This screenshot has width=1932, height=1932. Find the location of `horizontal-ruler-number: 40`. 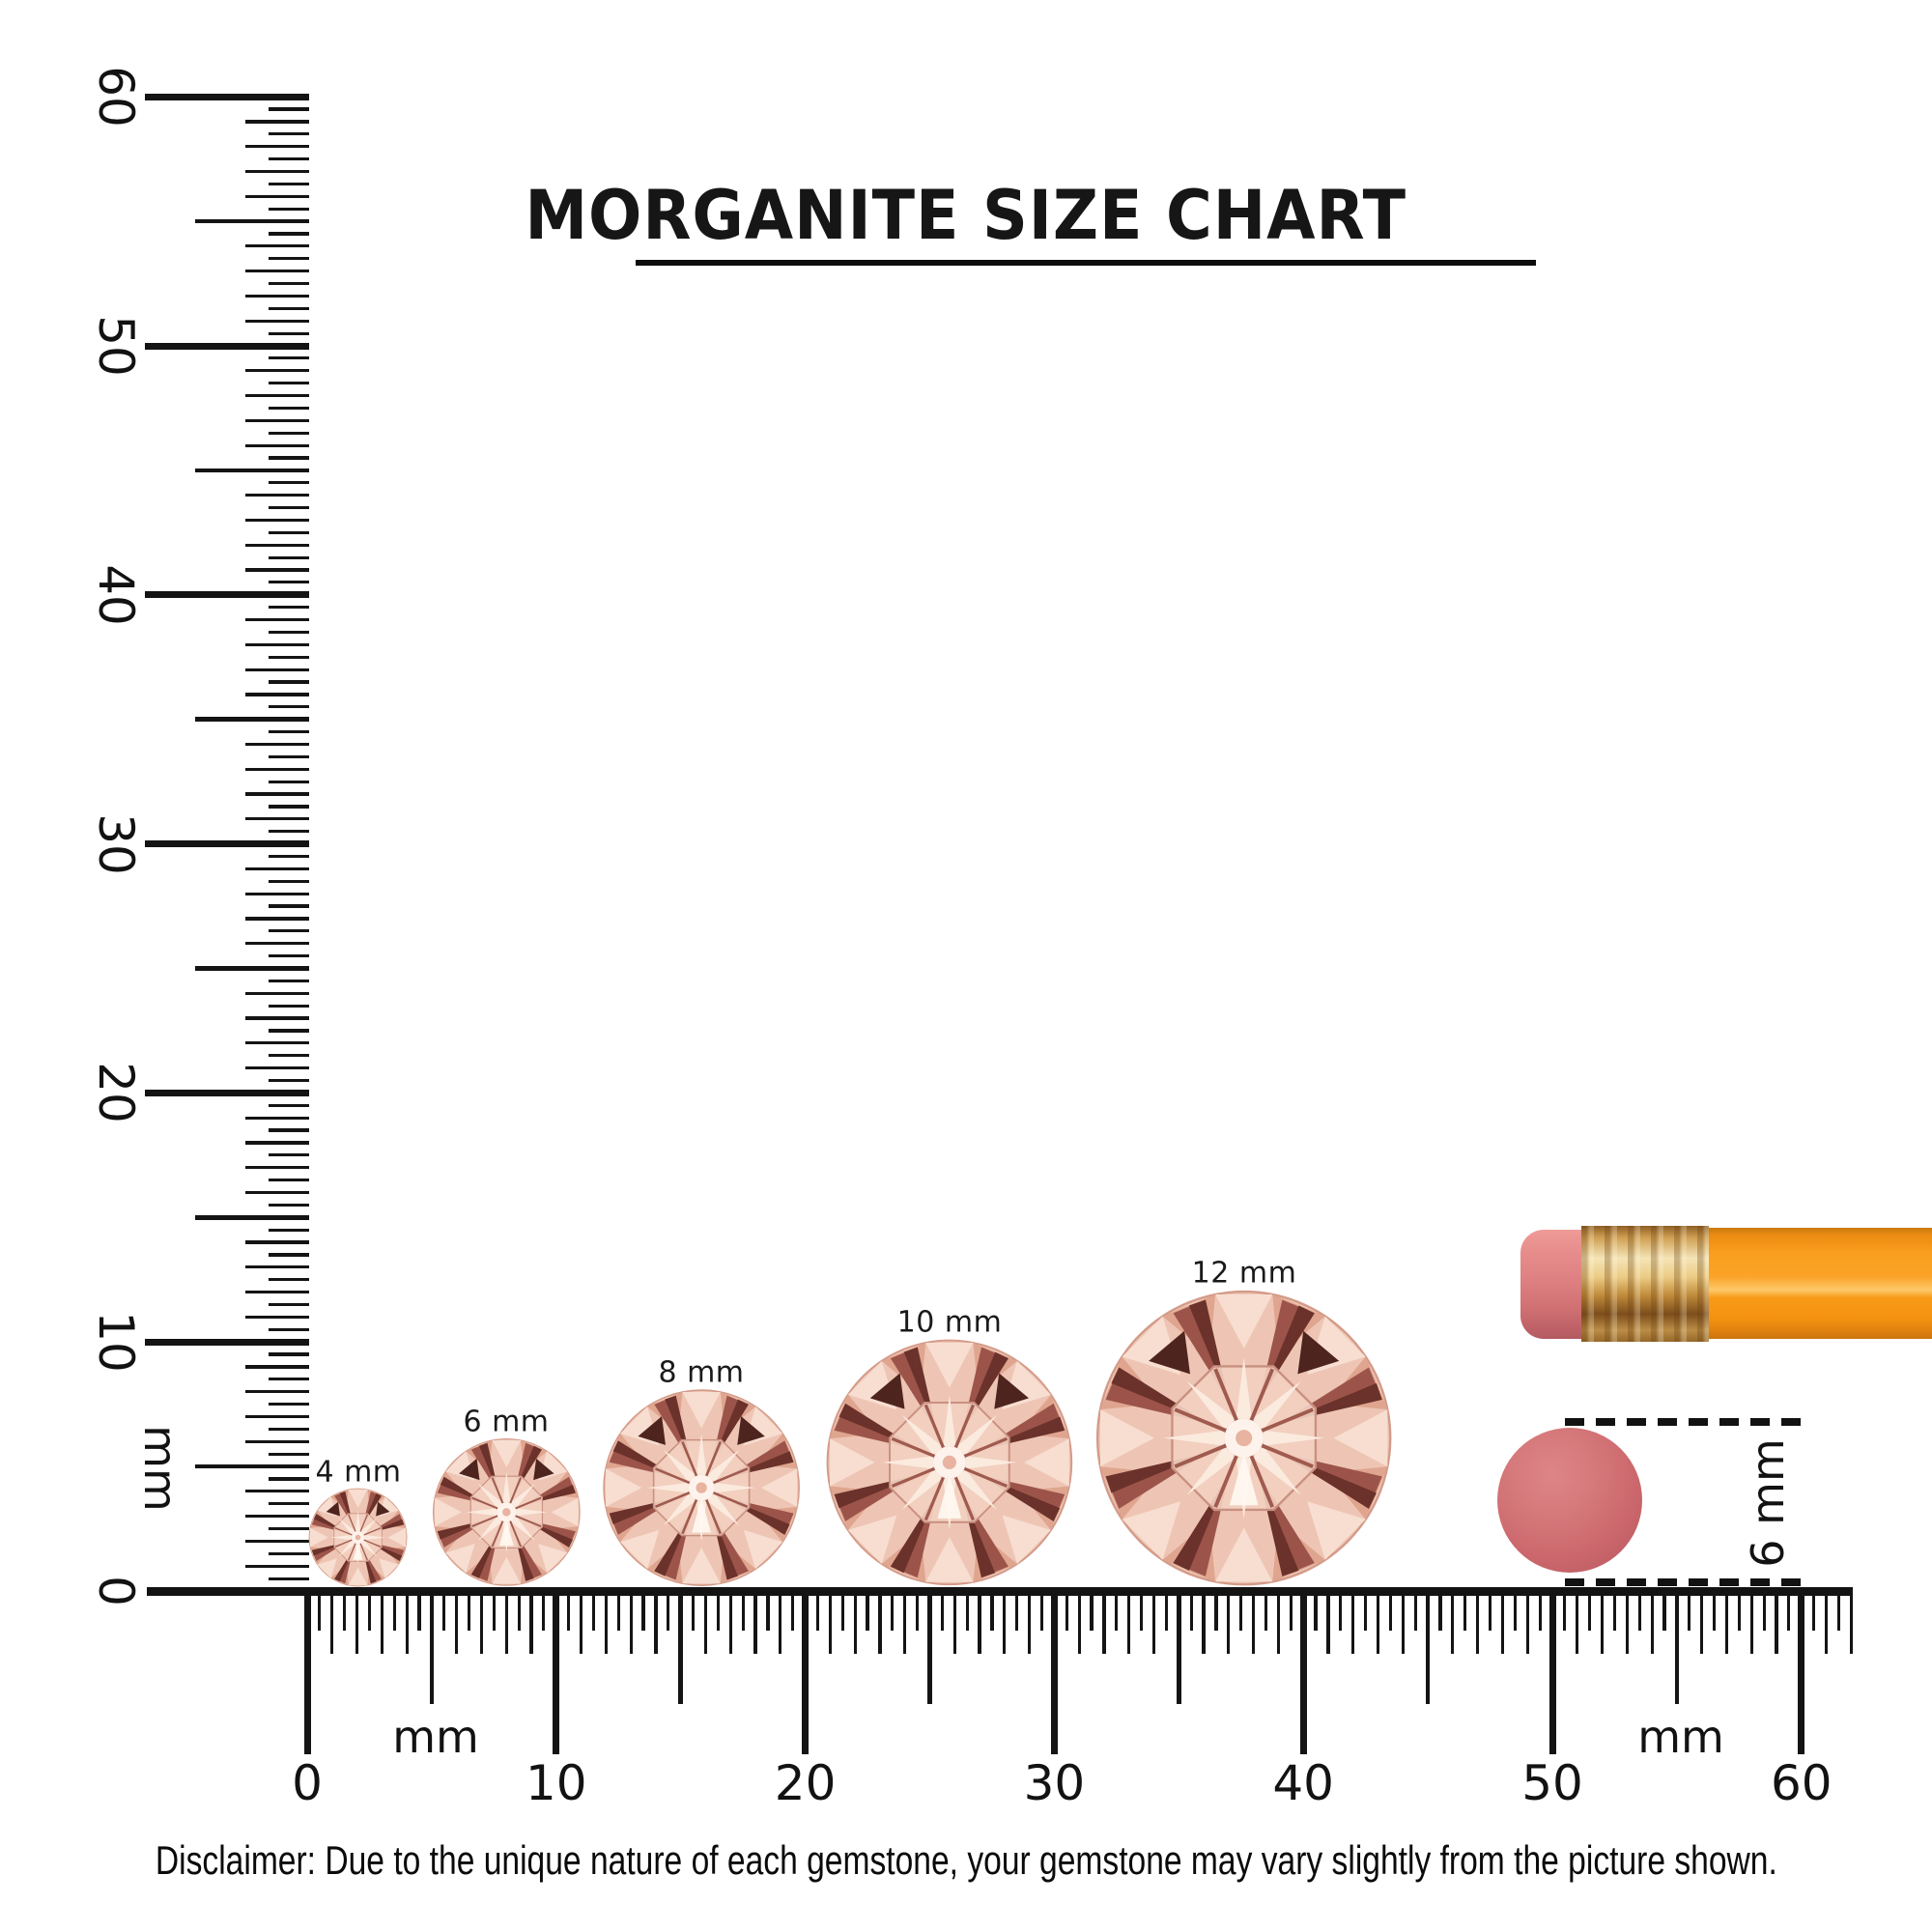

horizontal-ruler-number: 40 is located at coordinates (1303, 1783).